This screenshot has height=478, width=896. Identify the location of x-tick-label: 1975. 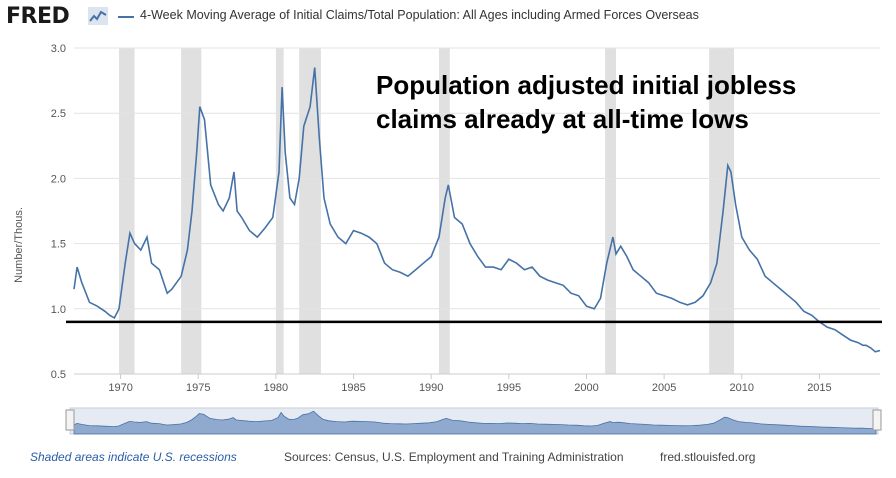
(198, 388).